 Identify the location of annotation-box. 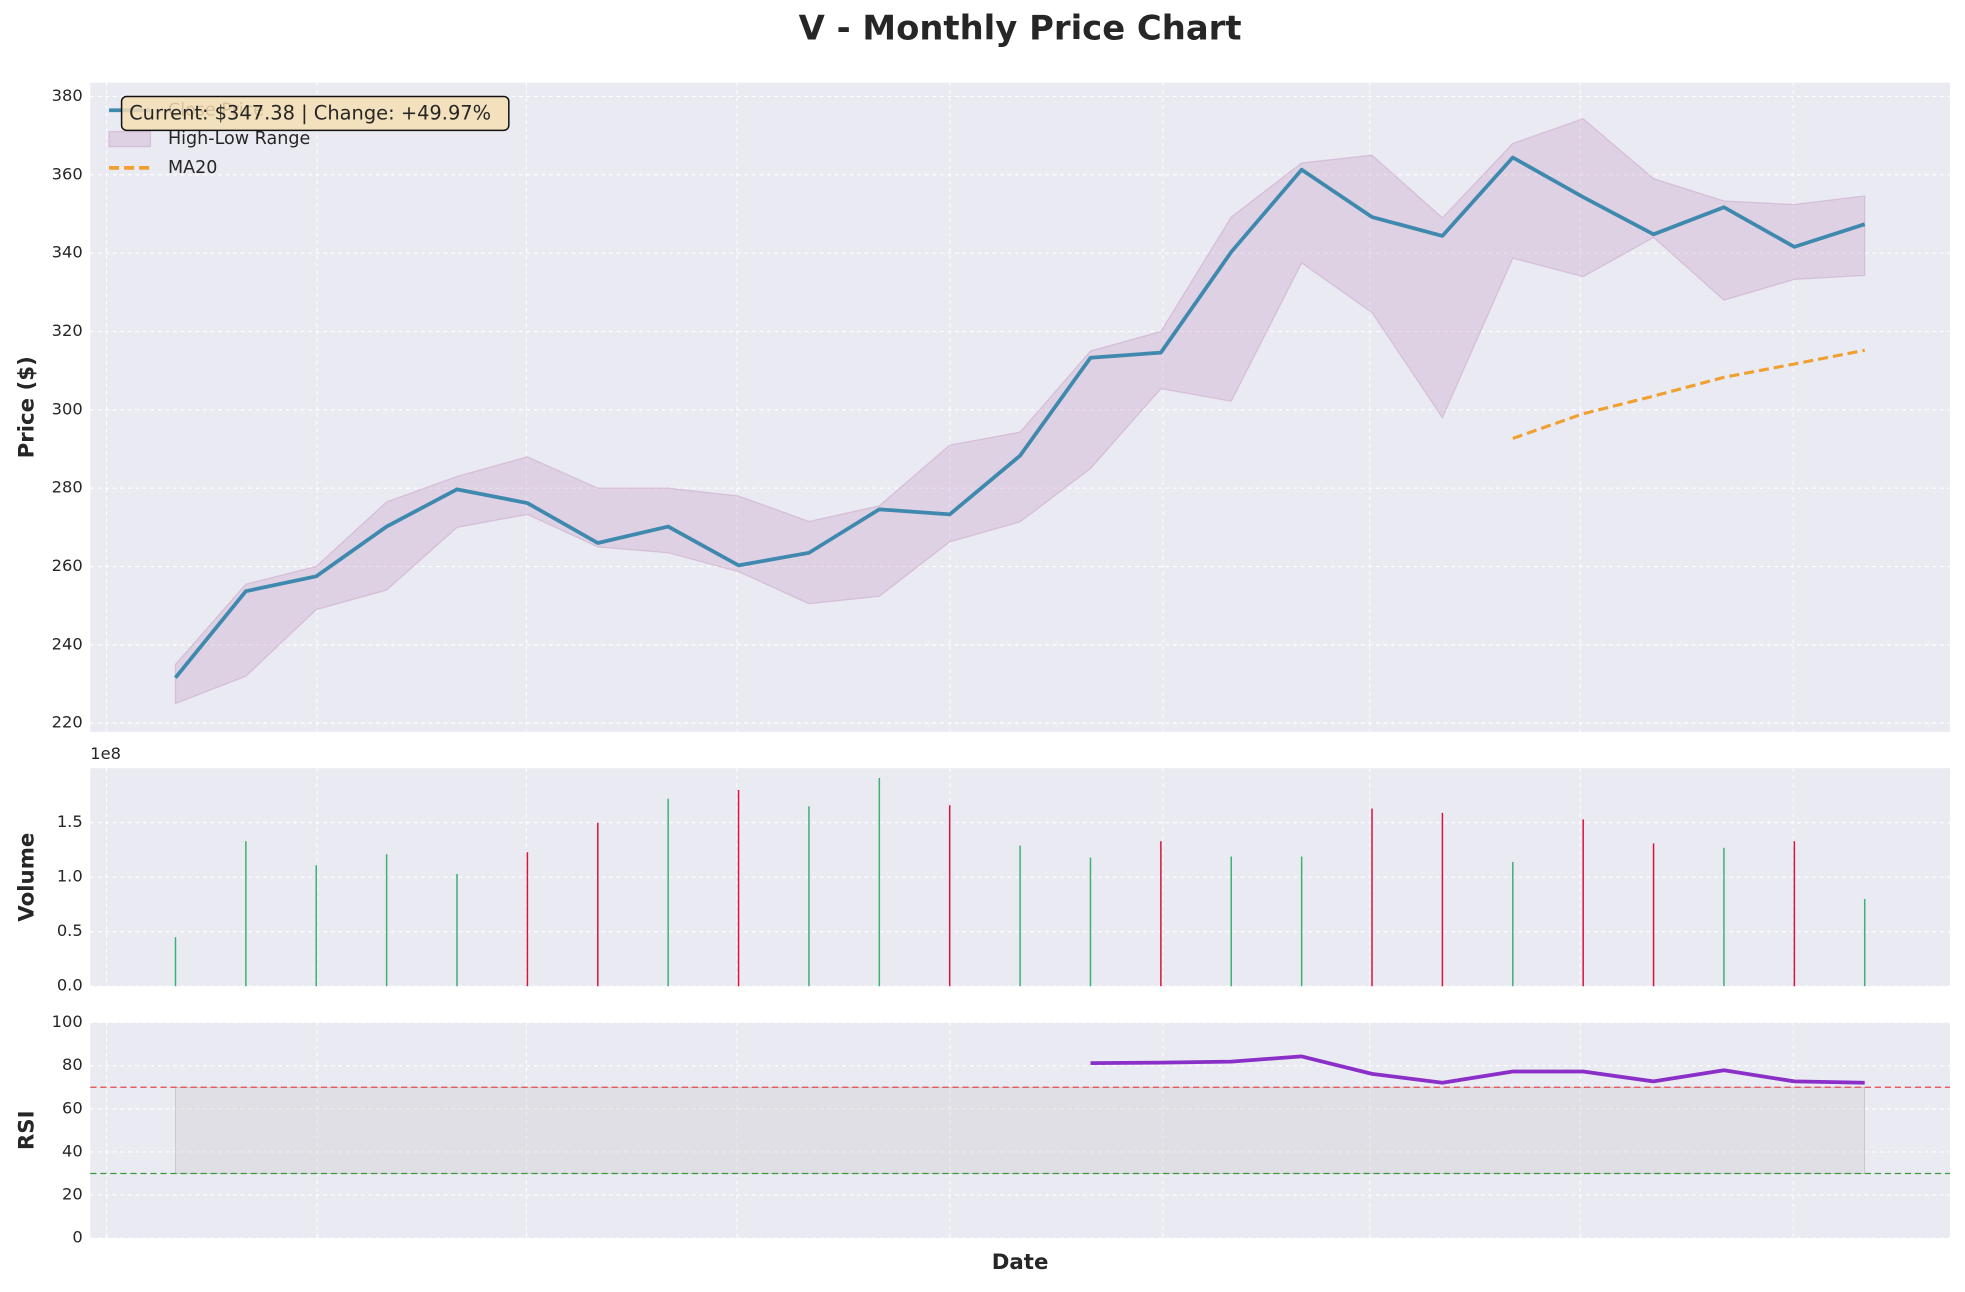
(315, 113).